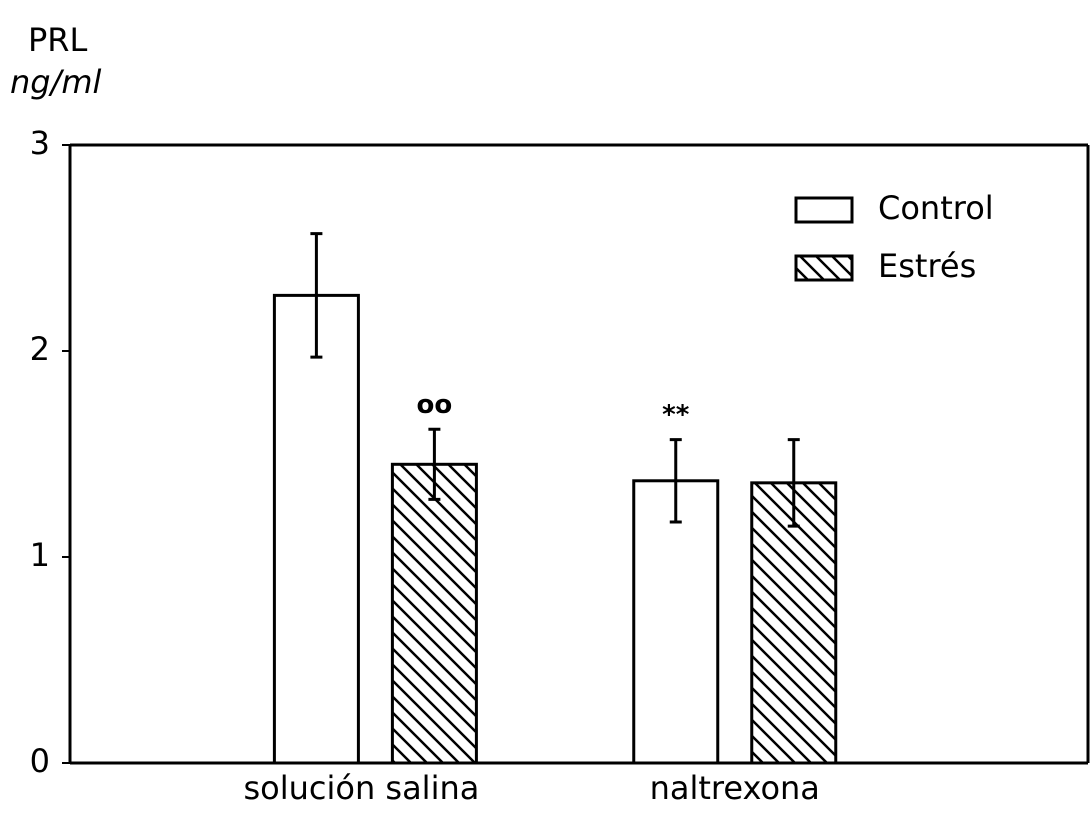  What do you see at coordinates (40, 761) in the screenshot?
I see `y-tick-label: 0` at bounding box center [40, 761].